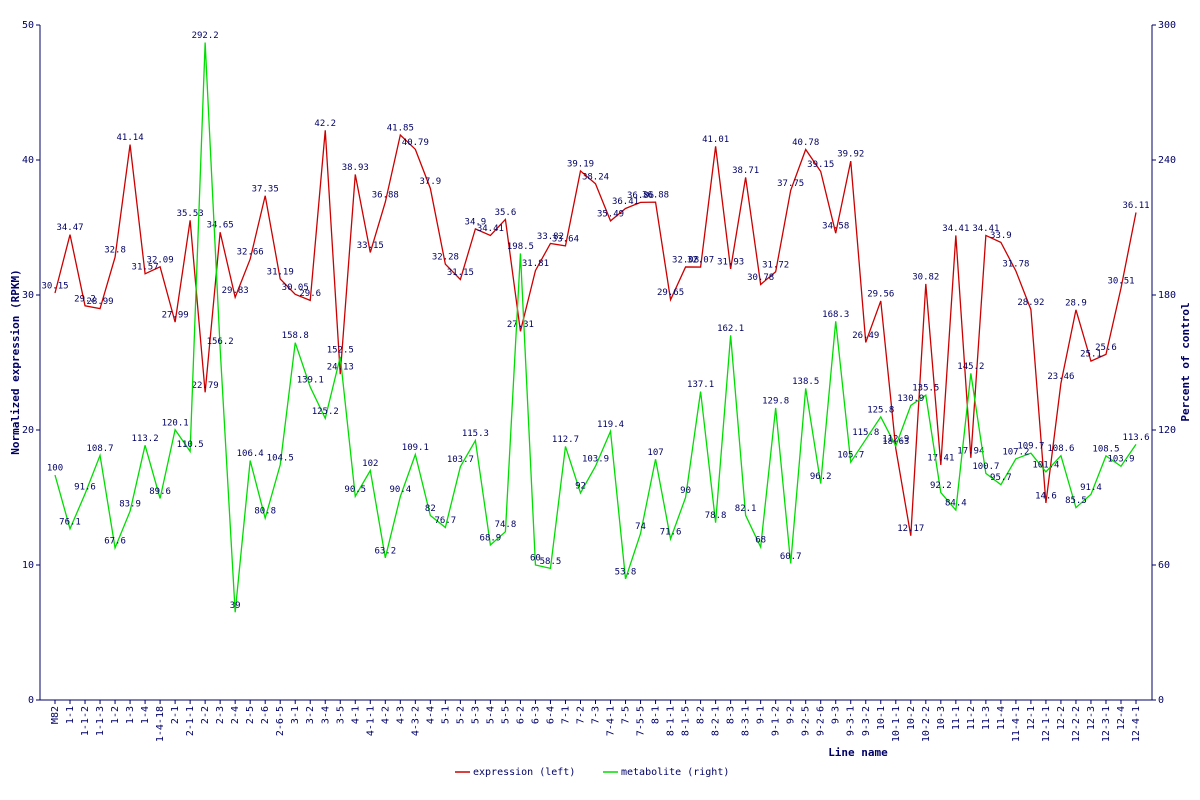 Image resolution: width=1200 pixels, height=800 pixels. I want to click on x-tick-label: 1-2, so click(115, 715).